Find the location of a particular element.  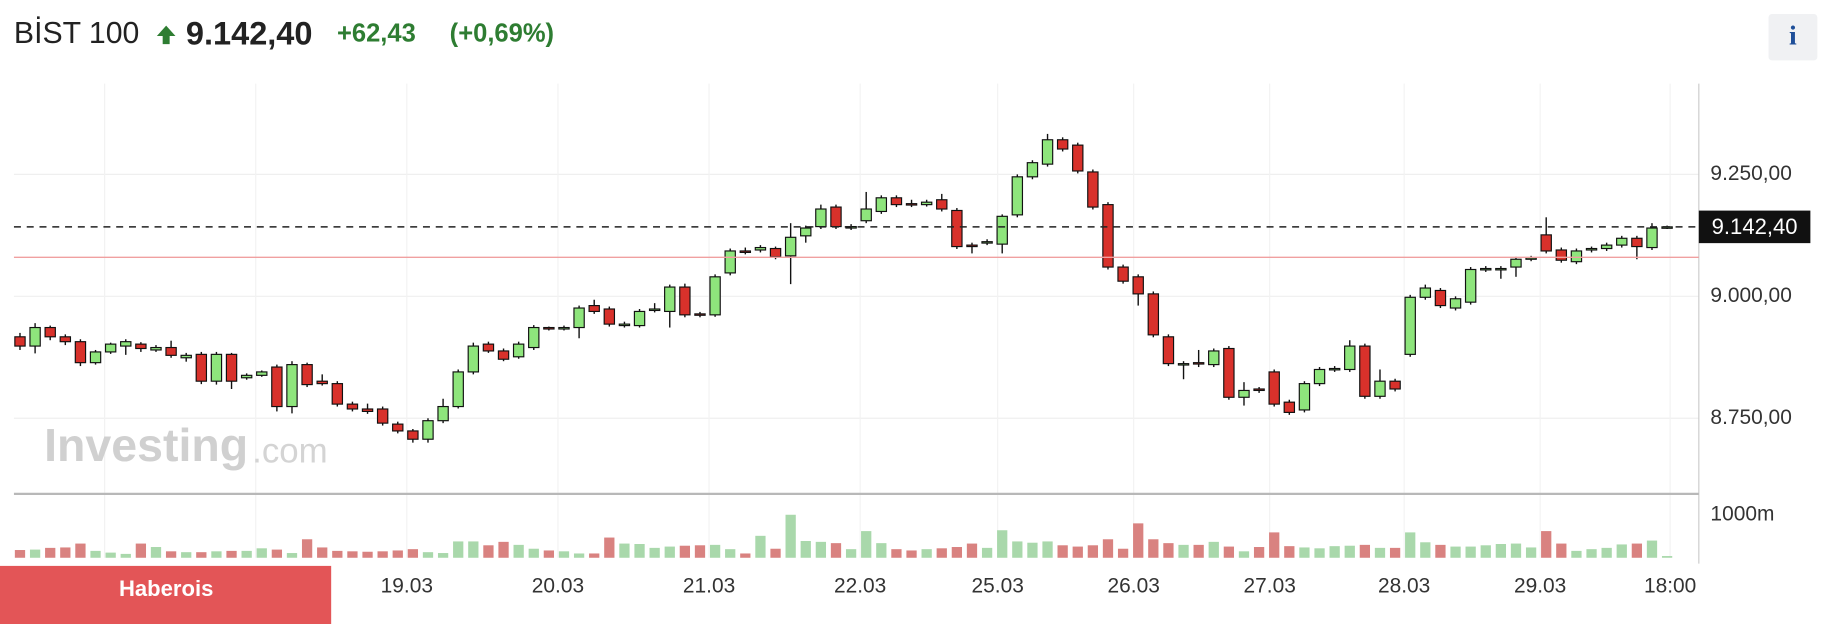

info-icon: i is located at coordinates (1793, 36).